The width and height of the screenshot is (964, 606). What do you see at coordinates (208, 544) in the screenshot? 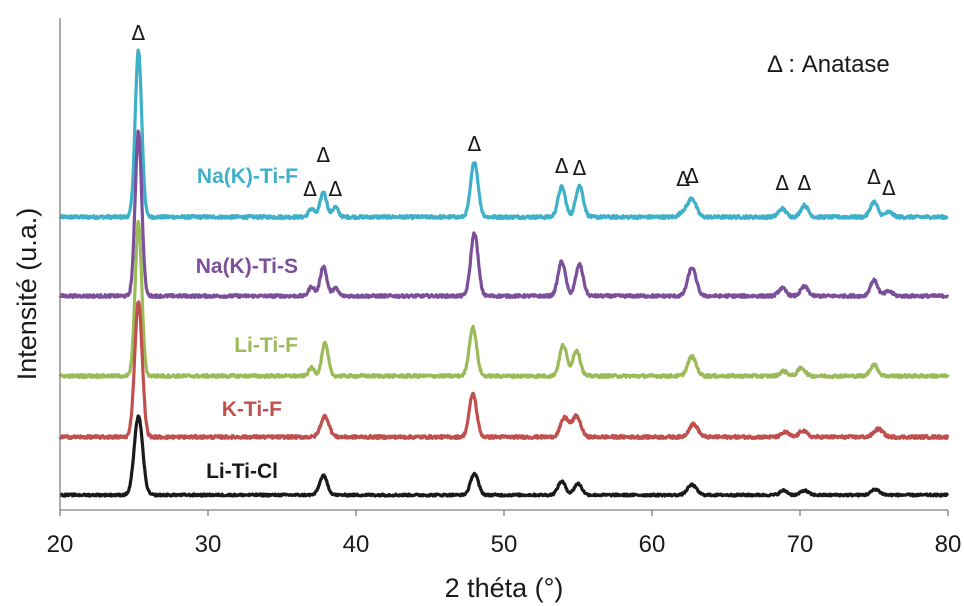
I see `x-tick-label-30: 30` at bounding box center [208, 544].